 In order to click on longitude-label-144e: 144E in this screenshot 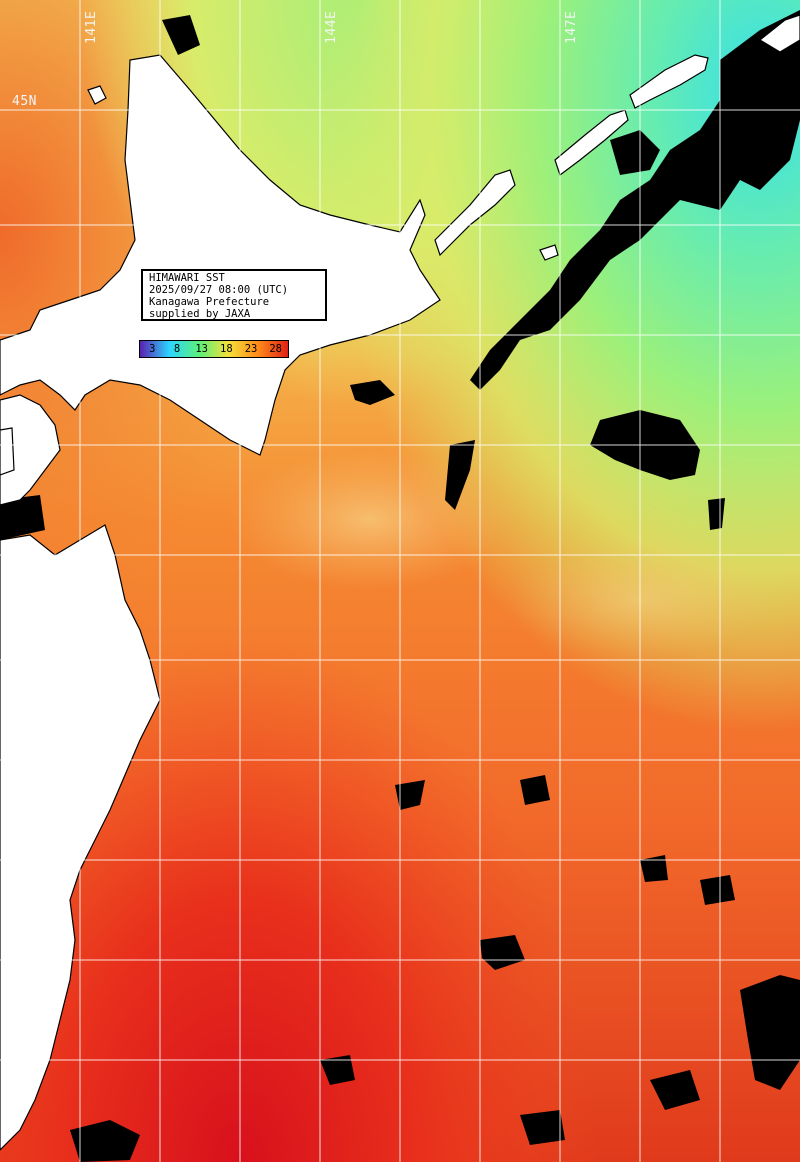, I will do `click(331, 27)`.